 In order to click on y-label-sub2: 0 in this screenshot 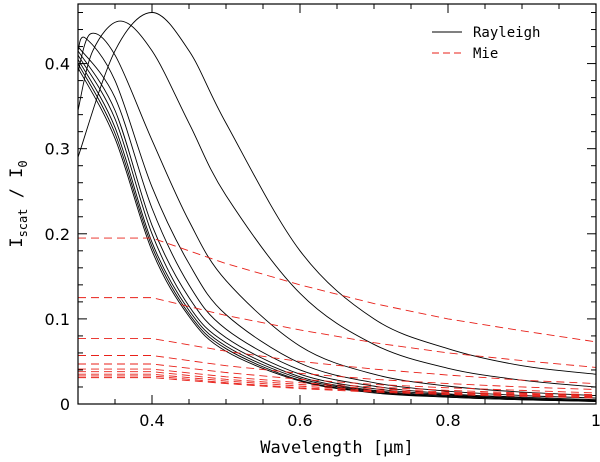, I will do `click(23, 163)`.